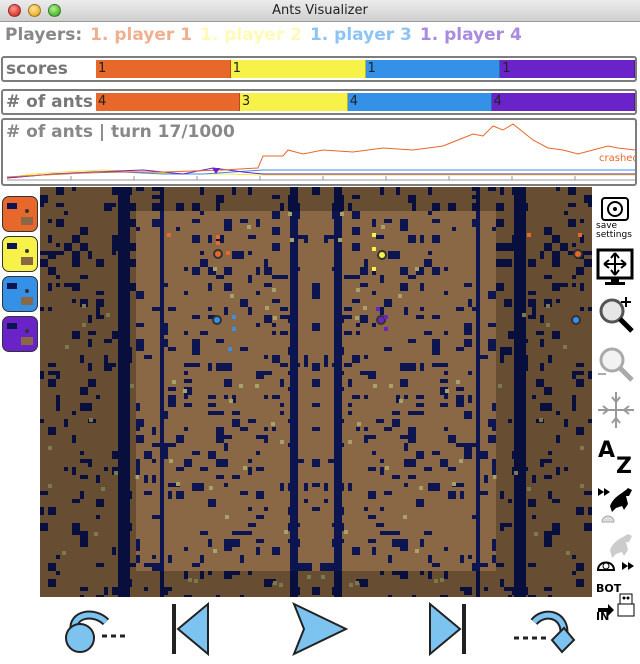 The image size is (640, 664). Describe the element at coordinates (545, 632) in the screenshot. I see `skip-forward-icon` at that location.